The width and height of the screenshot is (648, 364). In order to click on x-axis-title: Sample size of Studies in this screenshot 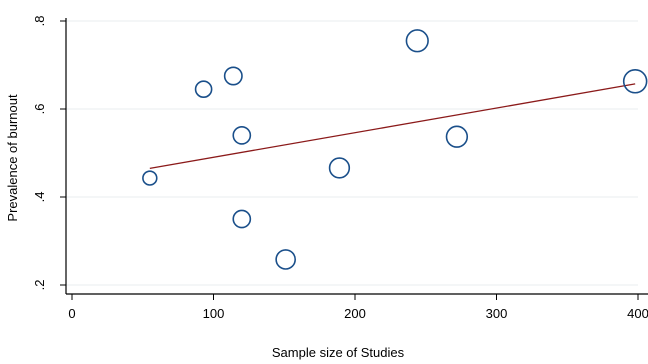, I will do `click(338, 352)`.